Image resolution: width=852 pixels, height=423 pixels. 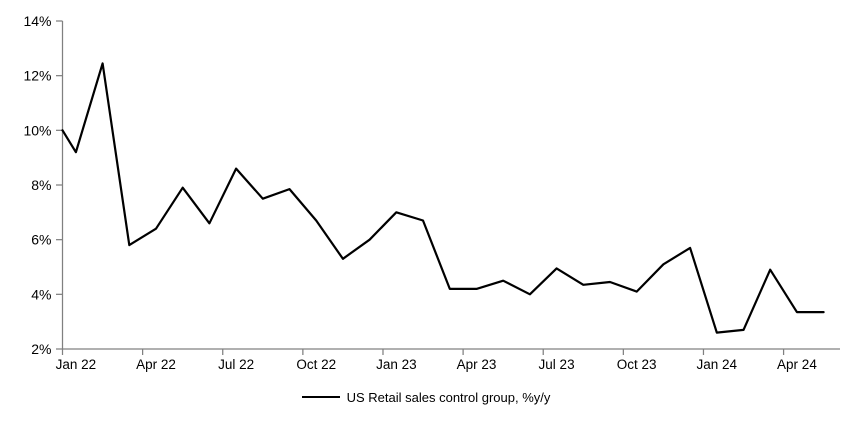 What do you see at coordinates (41, 240) in the screenshot?
I see `y-axis-tick-label: 6%` at bounding box center [41, 240].